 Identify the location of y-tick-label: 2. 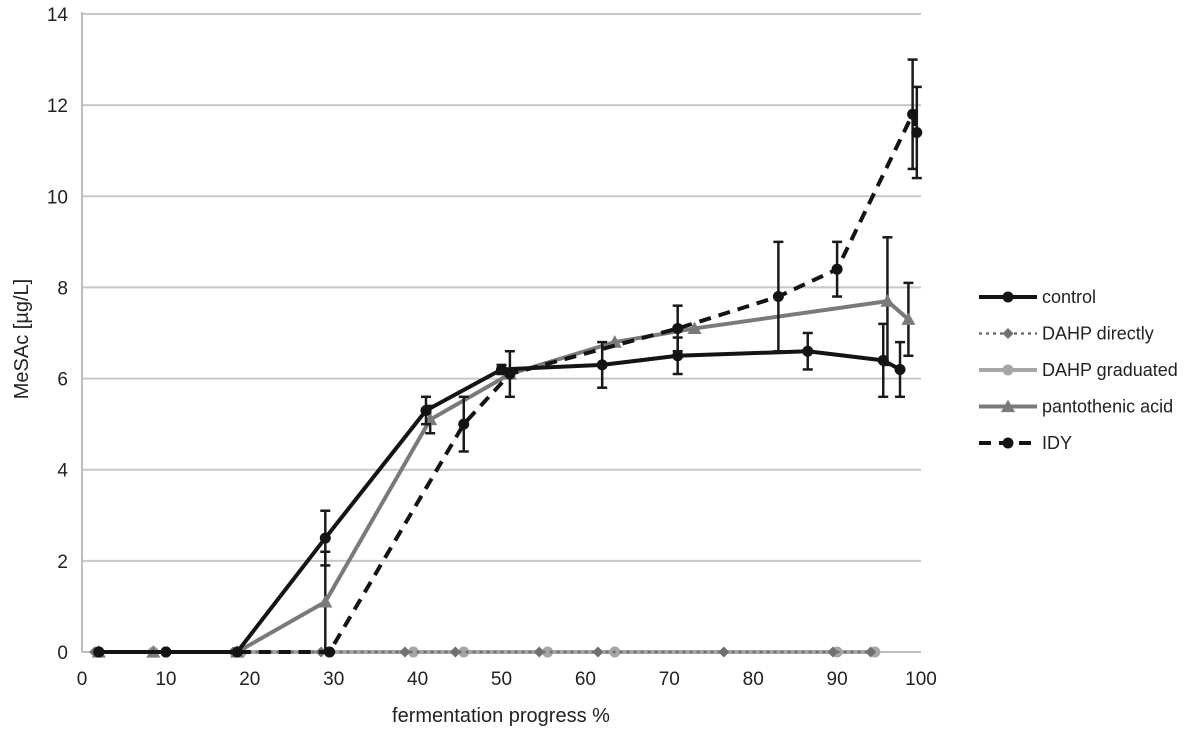
(62, 562).